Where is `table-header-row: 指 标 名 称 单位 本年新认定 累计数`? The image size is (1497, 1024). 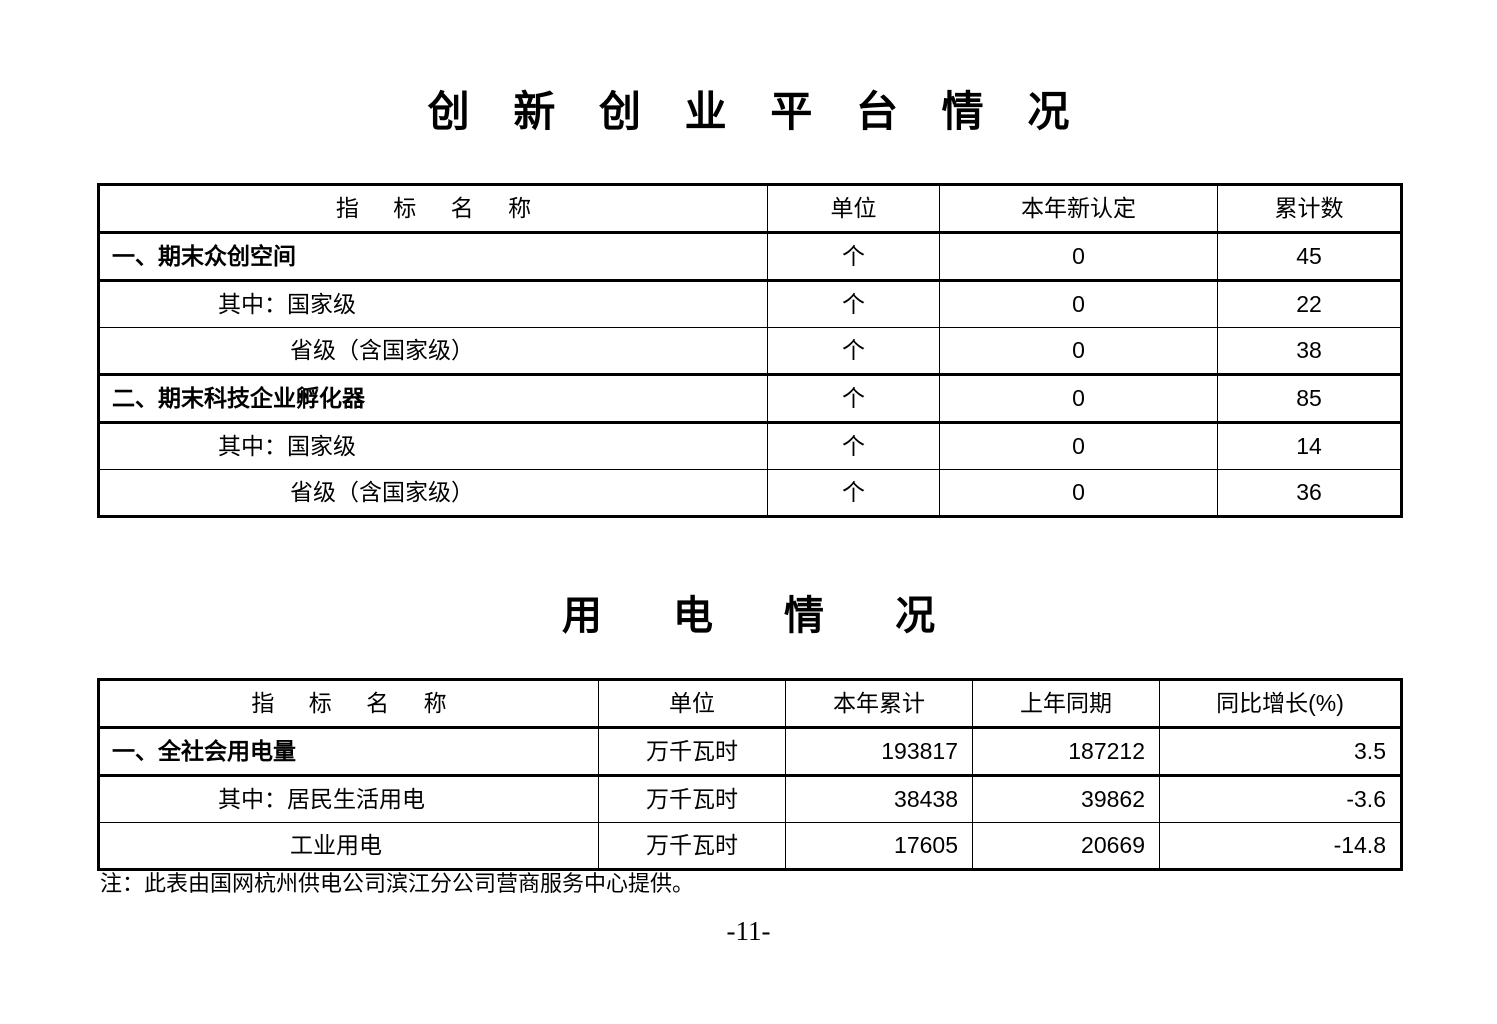 table-header-row: 指 标 名 称 单位 本年新认定 累计数 is located at coordinates (750, 208).